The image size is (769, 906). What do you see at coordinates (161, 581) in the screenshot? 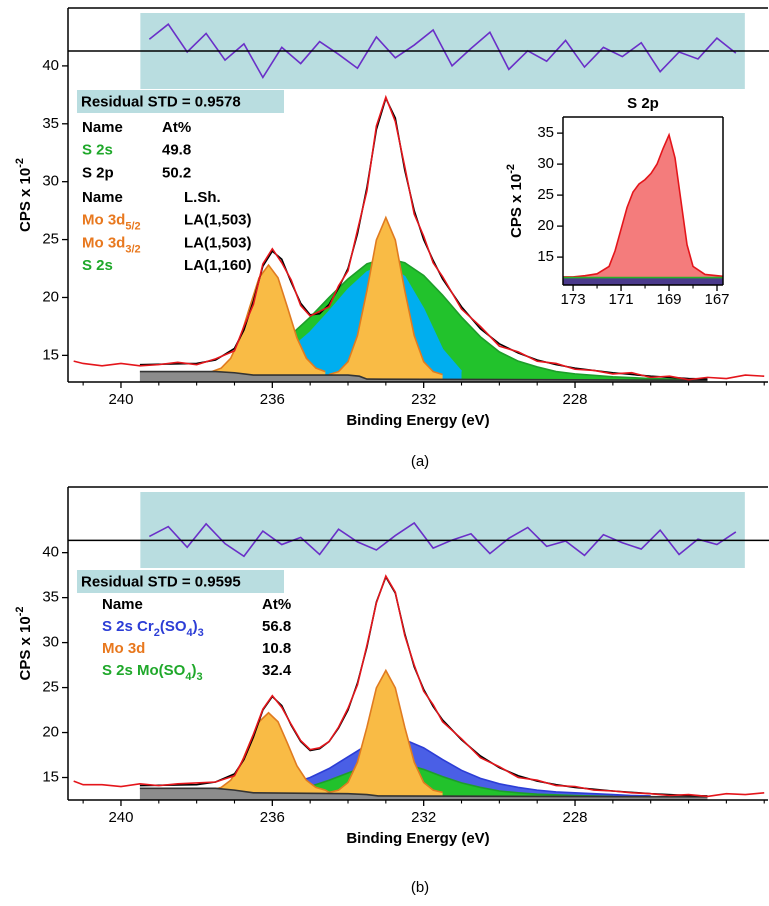
I see `residual-std: Residual STD = 0.9595` at bounding box center [161, 581].